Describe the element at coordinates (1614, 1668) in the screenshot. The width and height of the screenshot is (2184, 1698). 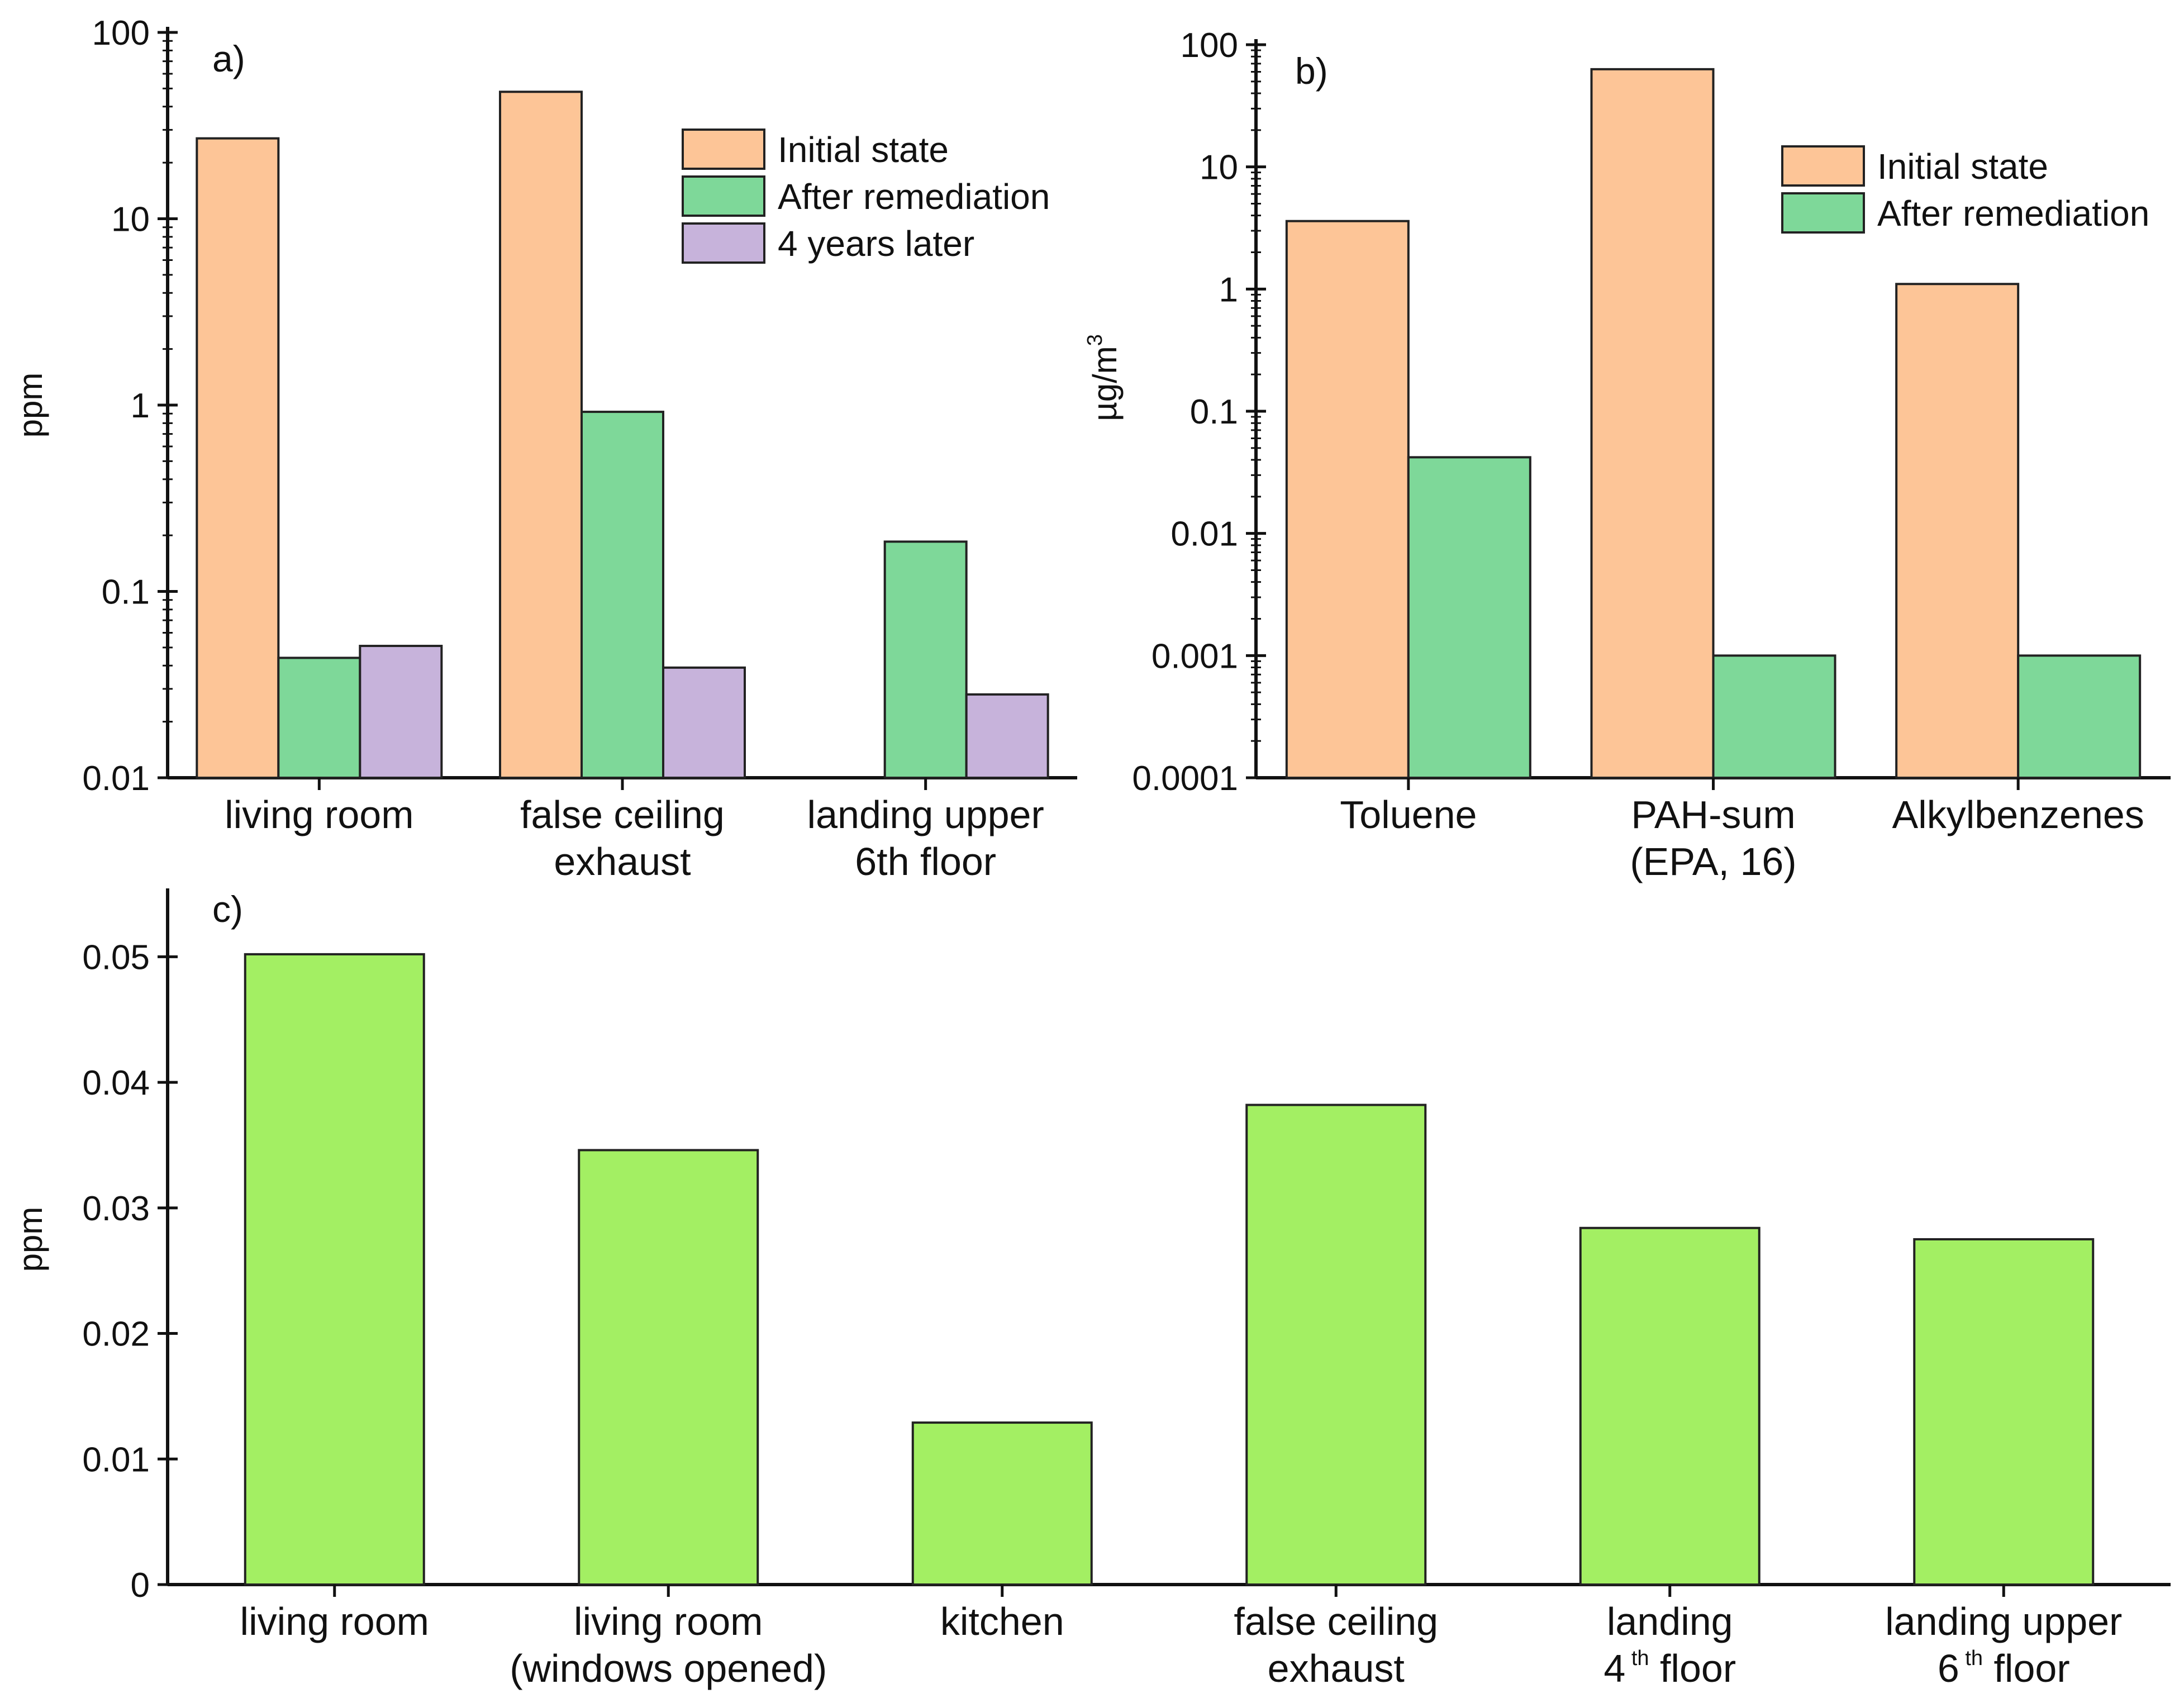
I see `category-label-part: 4` at that location.